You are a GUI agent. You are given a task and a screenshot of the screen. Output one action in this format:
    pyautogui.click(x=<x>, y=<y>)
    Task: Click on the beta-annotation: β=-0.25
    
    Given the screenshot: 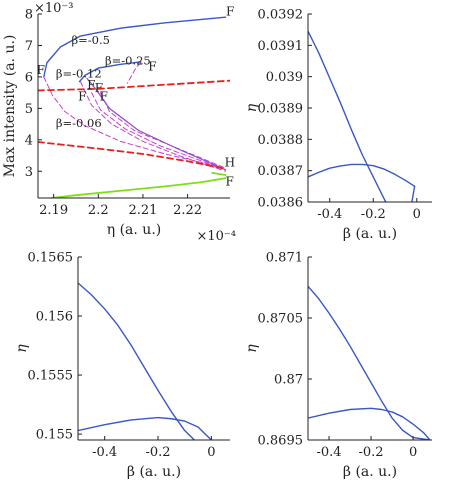 What is the action you would take?
    pyautogui.click(x=128, y=60)
    